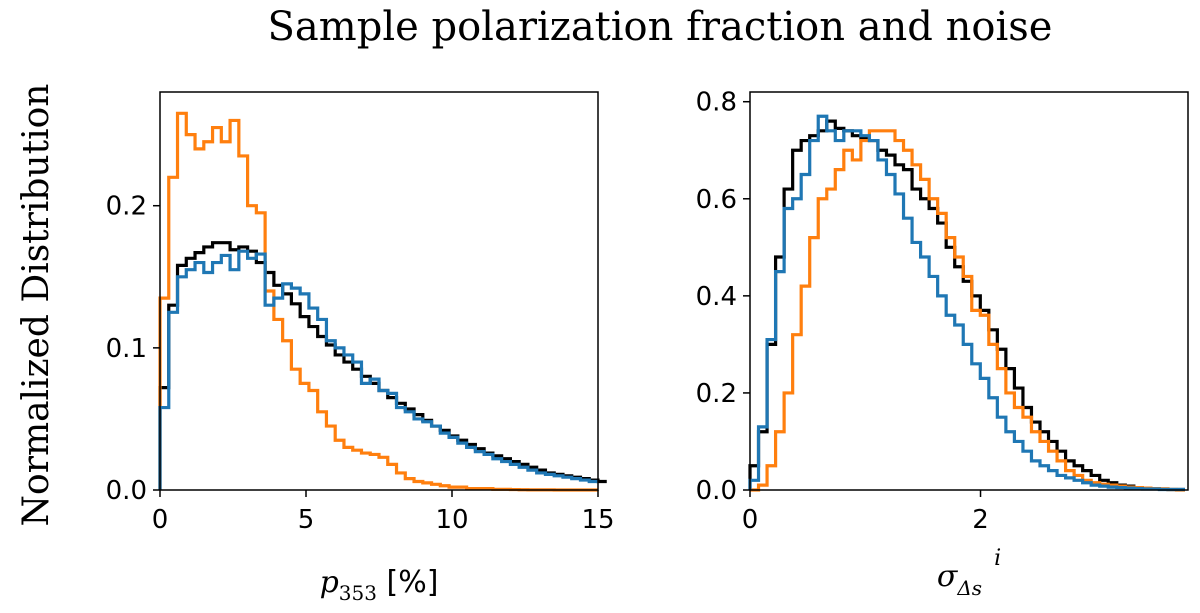 Image resolution: width=1200 pixels, height=613 pixels. I want to click on right-xtick-label: 0, so click(750, 520).